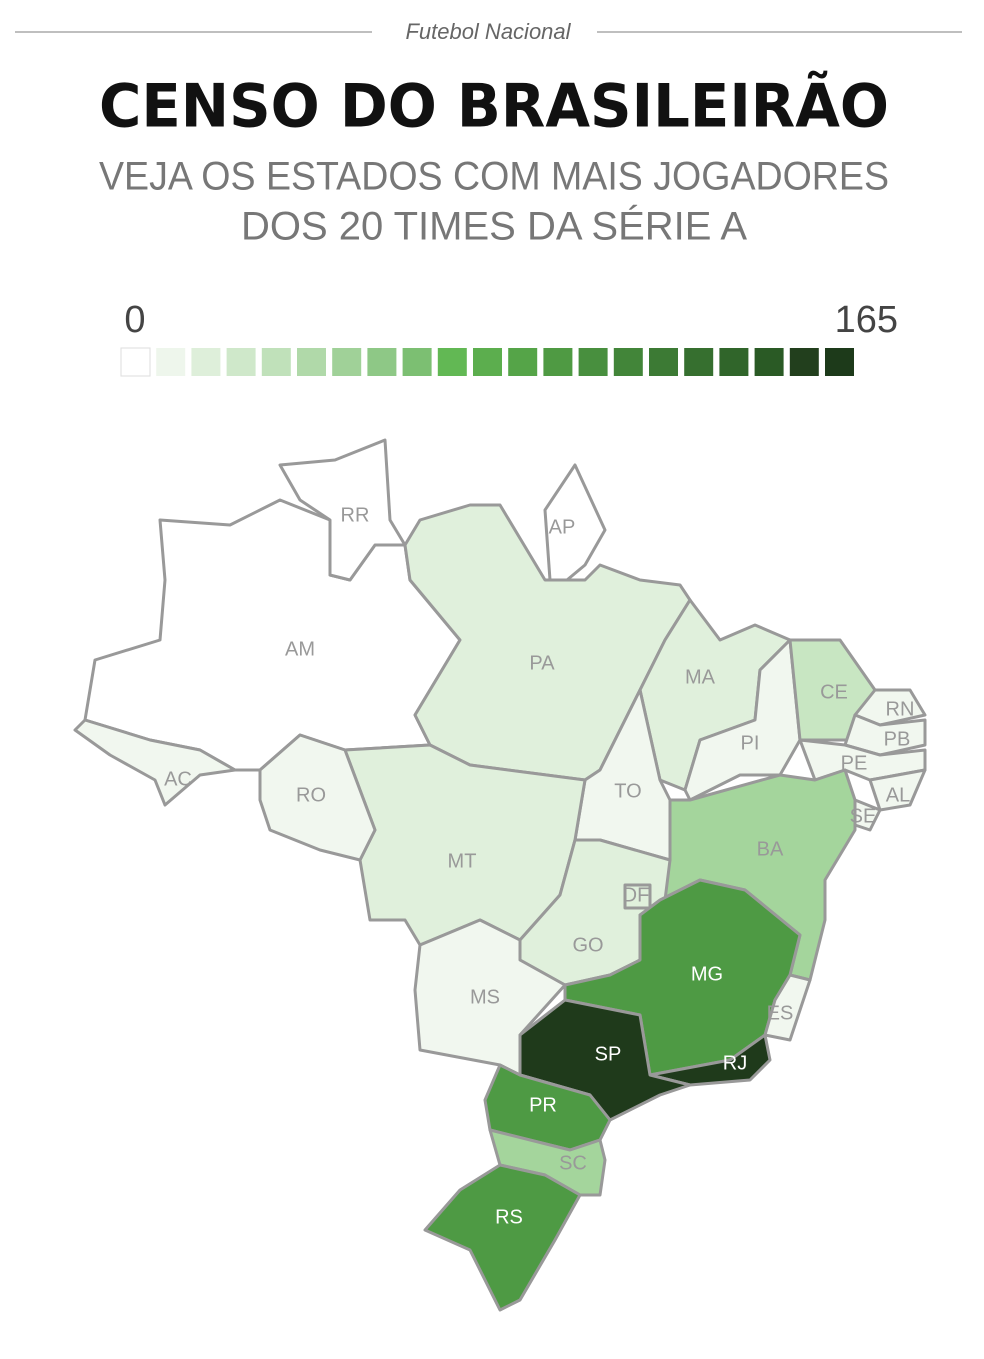 Image resolution: width=984 pixels, height=1359 pixels. Describe the element at coordinates (494, 226) in the screenshot. I see `subtitle: DOS 20 TIMES DA SÉRIE A` at that location.